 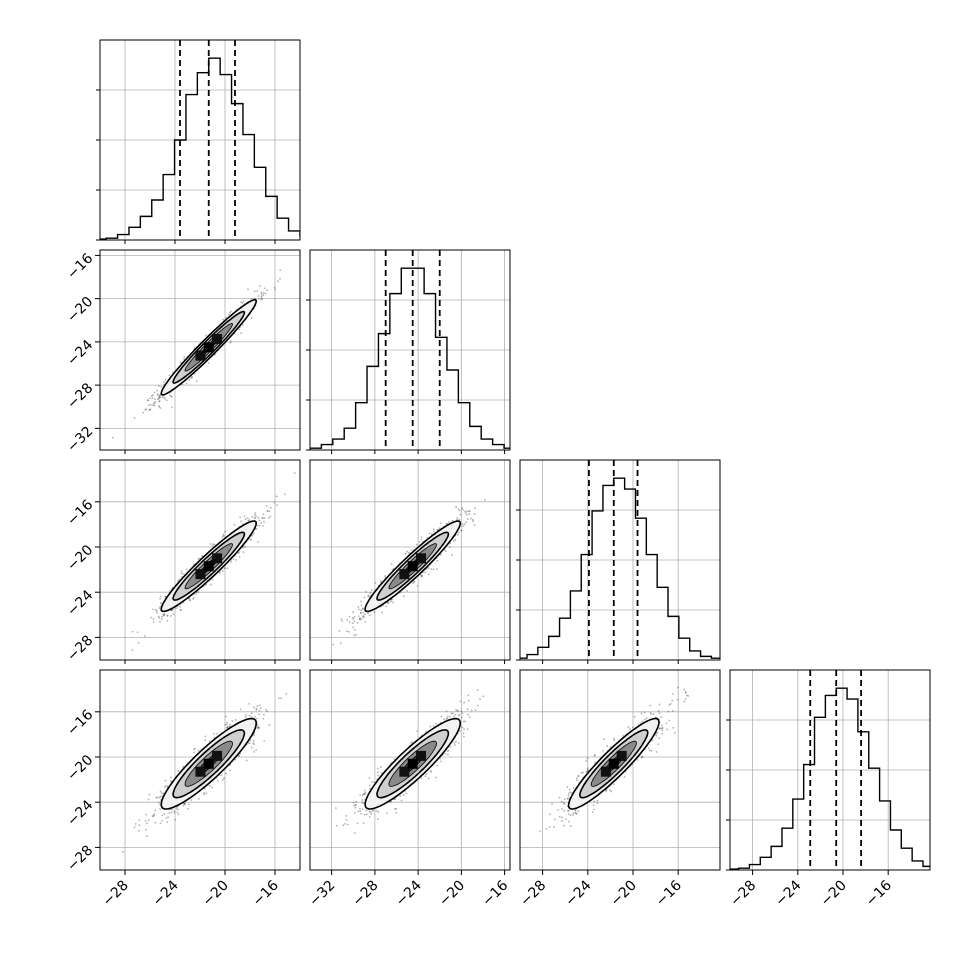 What do you see at coordinates (182, 352) in the screenshot?
I see `panel-1-0: −32−28−24−20−16` at bounding box center [182, 352].